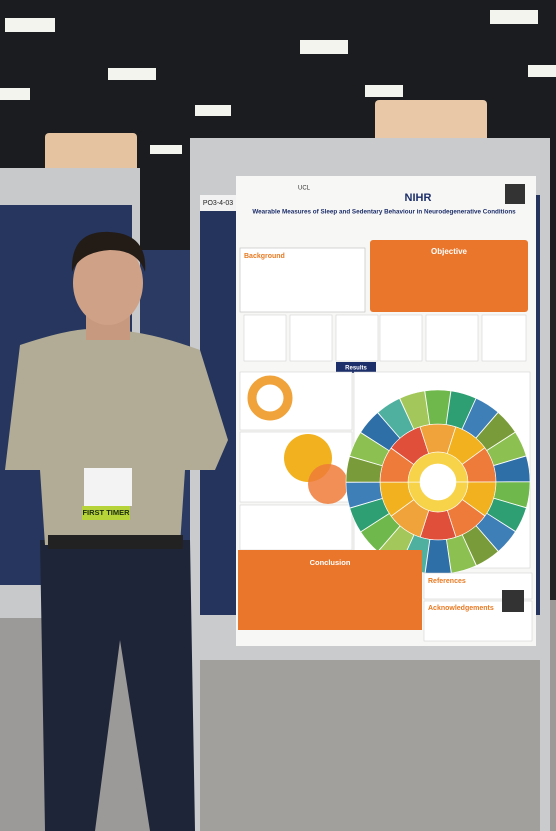 This screenshot has height=831, width=556. I want to click on sunburst-chart, so click(438, 482).